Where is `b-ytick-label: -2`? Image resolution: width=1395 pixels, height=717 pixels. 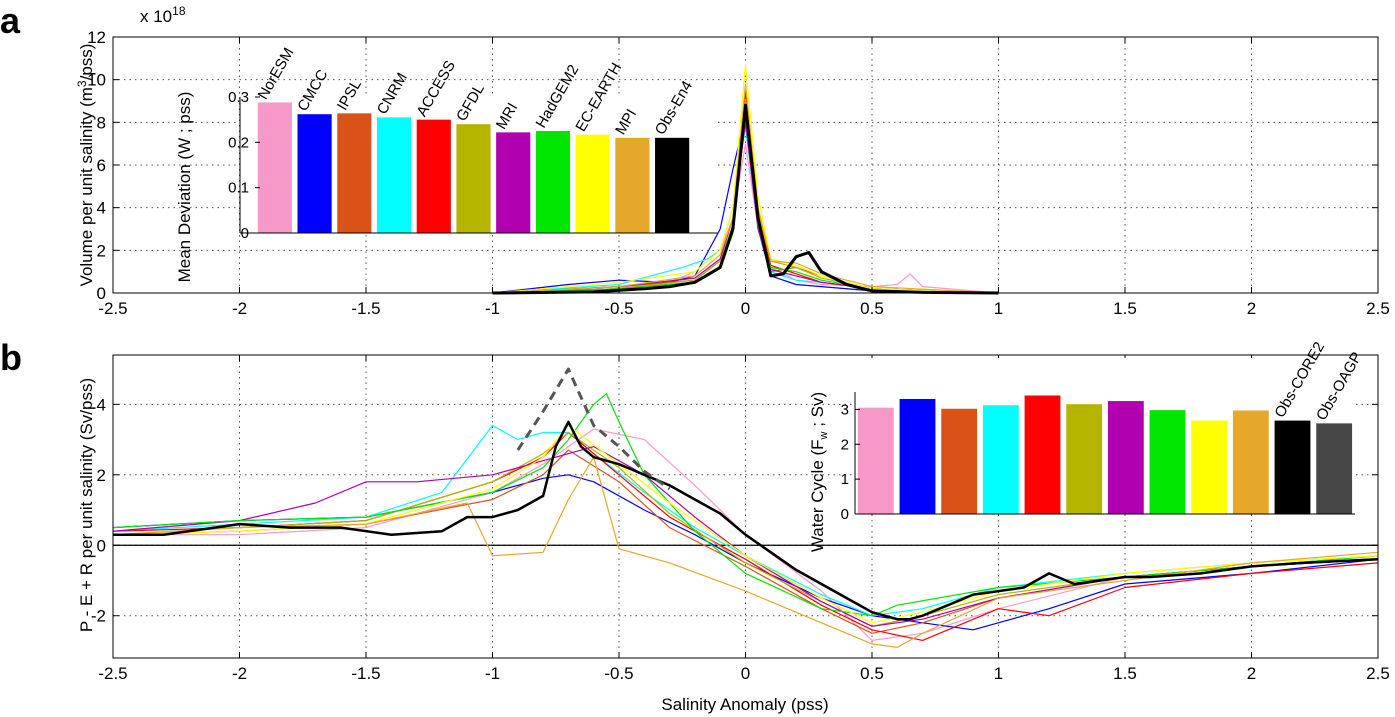 b-ytick-label: -2 is located at coordinates (98, 616).